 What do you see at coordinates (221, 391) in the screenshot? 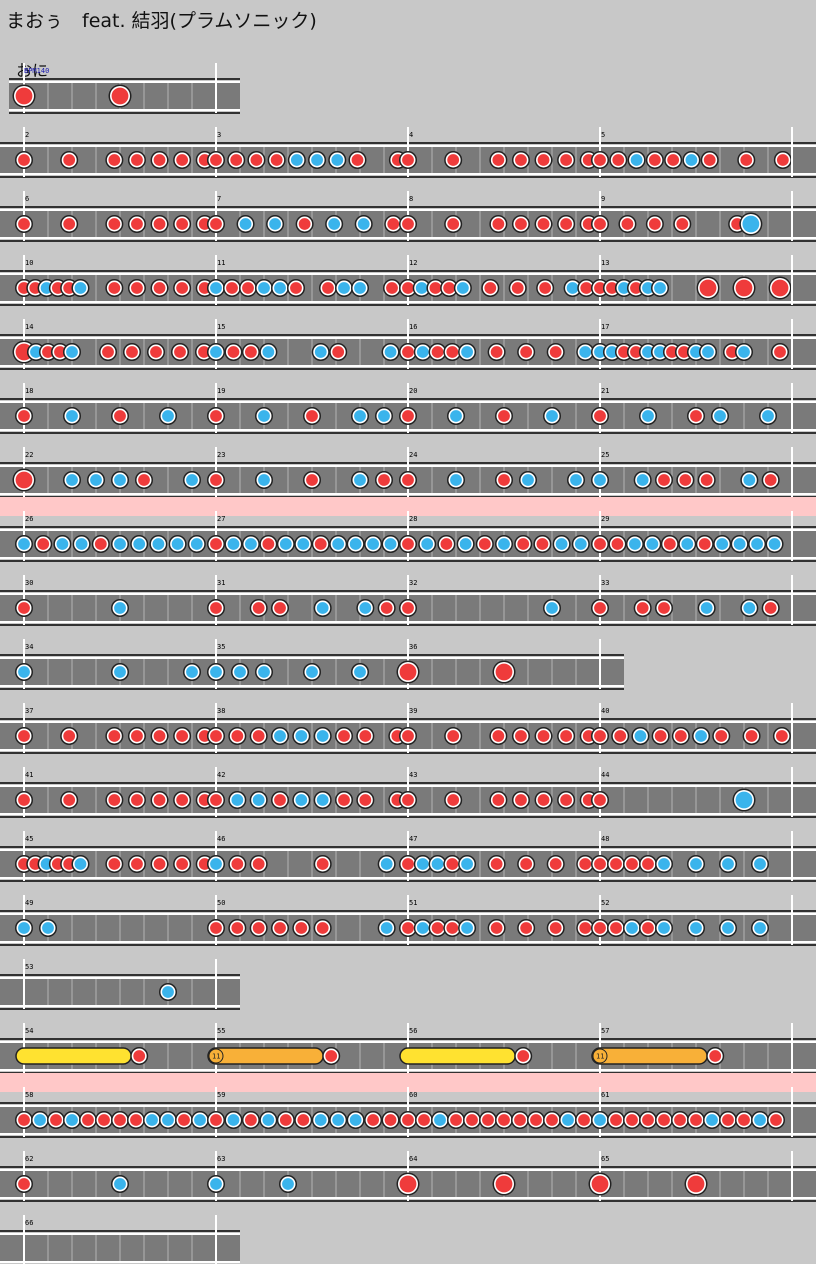
I see `measure-number: 19` at bounding box center [221, 391].